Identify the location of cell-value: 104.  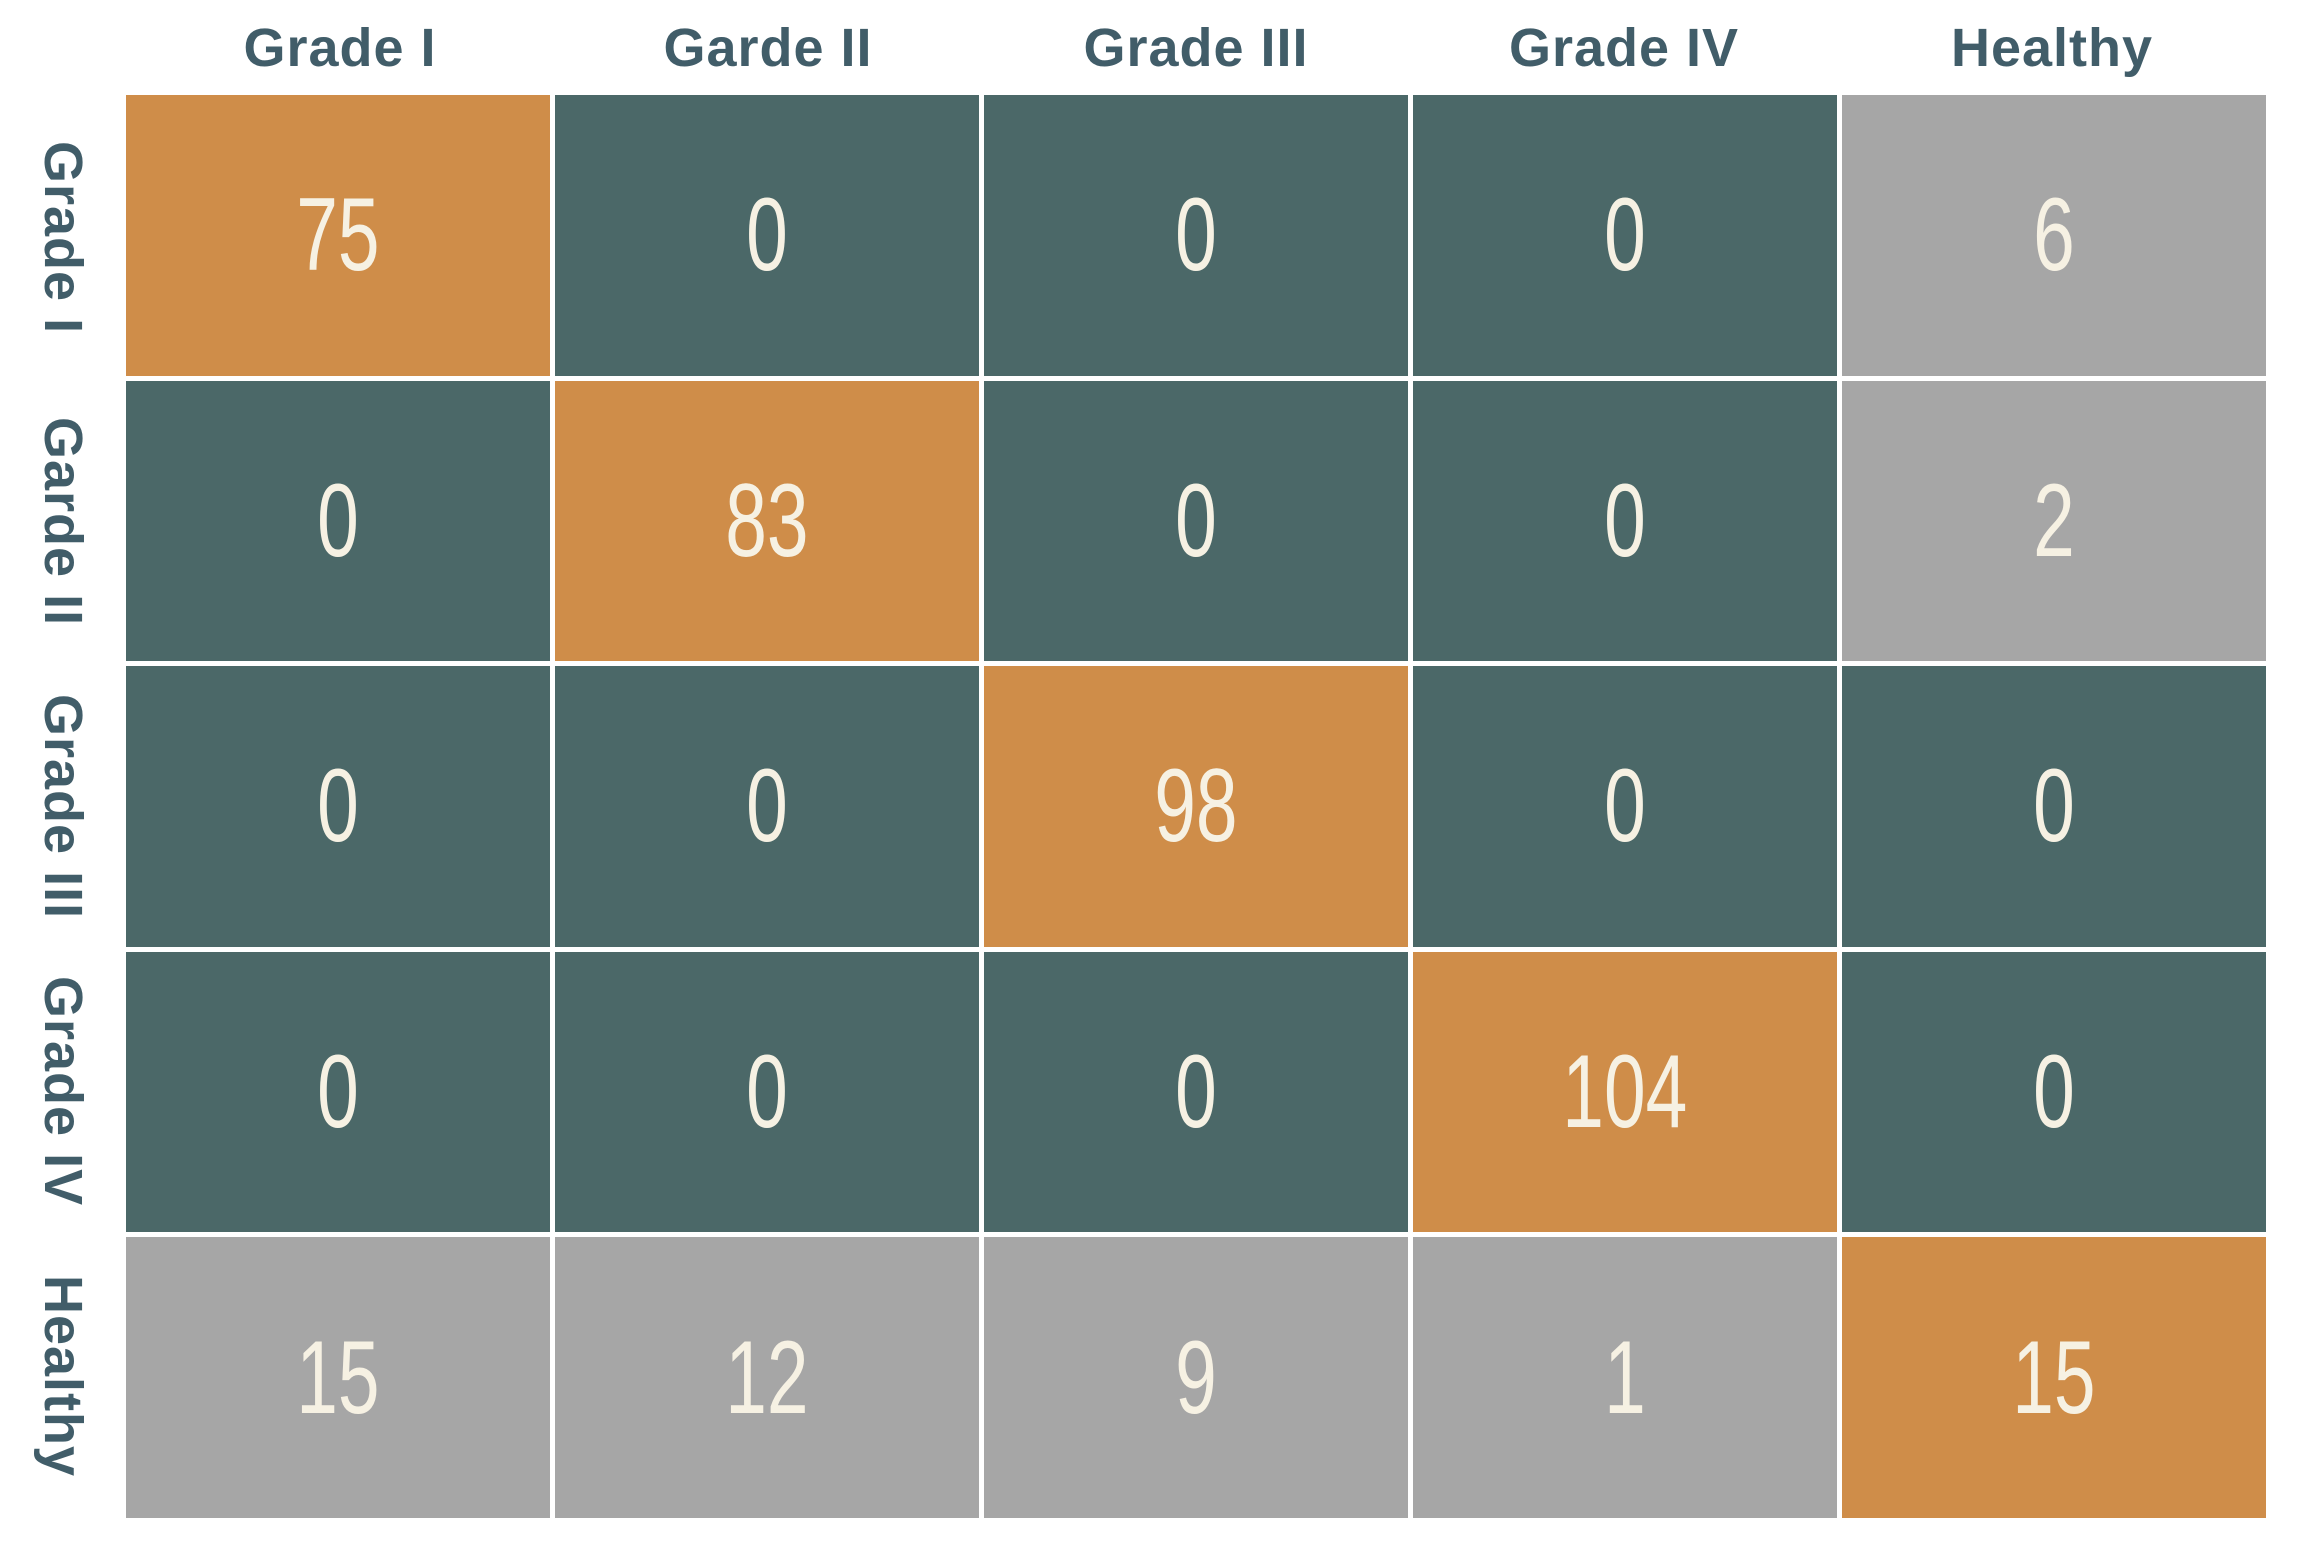
(1625, 1092).